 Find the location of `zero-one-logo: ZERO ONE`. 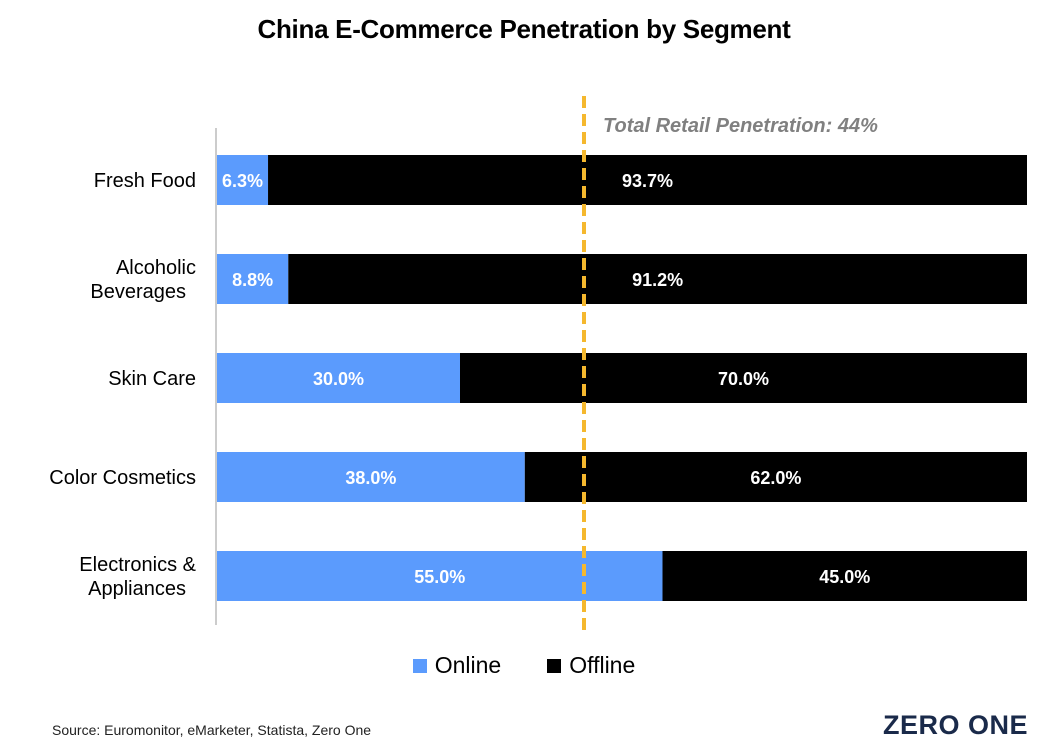

zero-one-logo: ZERO ONE is located at coordinates (955, 725).